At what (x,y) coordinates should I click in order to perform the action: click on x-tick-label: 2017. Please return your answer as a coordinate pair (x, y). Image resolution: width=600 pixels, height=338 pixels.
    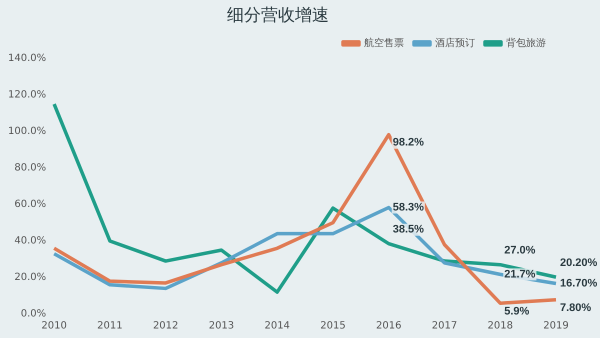
    Looking at the image, I should click on (445, 326).